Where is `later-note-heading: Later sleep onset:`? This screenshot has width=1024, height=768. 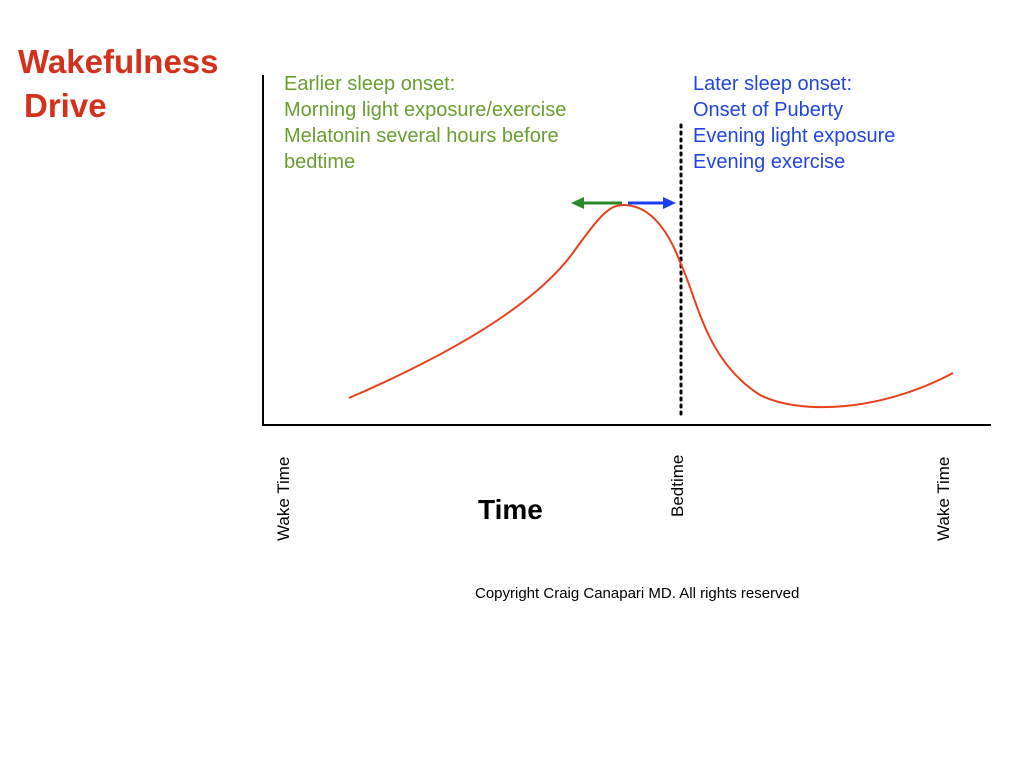
later-note-heading: Later sleep onset: is located at coordinates (772, 84).